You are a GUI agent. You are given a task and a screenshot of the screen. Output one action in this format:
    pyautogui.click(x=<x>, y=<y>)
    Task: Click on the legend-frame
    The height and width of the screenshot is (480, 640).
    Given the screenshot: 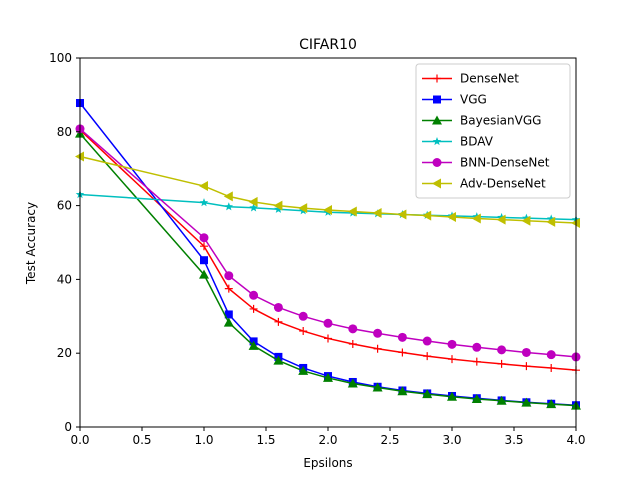 What is the action you would take?
    pyautogui.click(x=493, y=131)
    